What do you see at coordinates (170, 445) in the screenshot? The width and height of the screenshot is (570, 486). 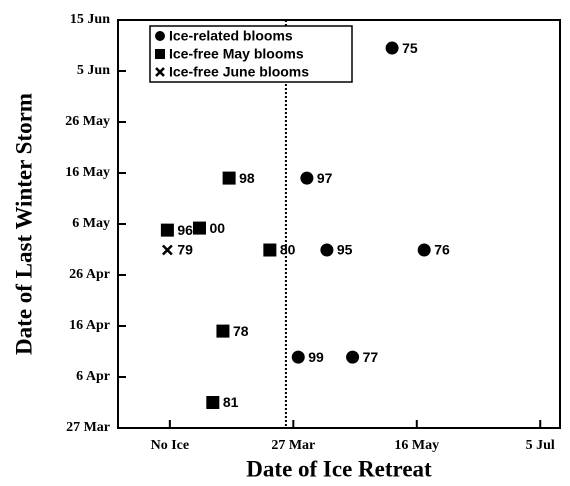 I see `x-tick-label: No Ice` at bounding box center [170, 445].